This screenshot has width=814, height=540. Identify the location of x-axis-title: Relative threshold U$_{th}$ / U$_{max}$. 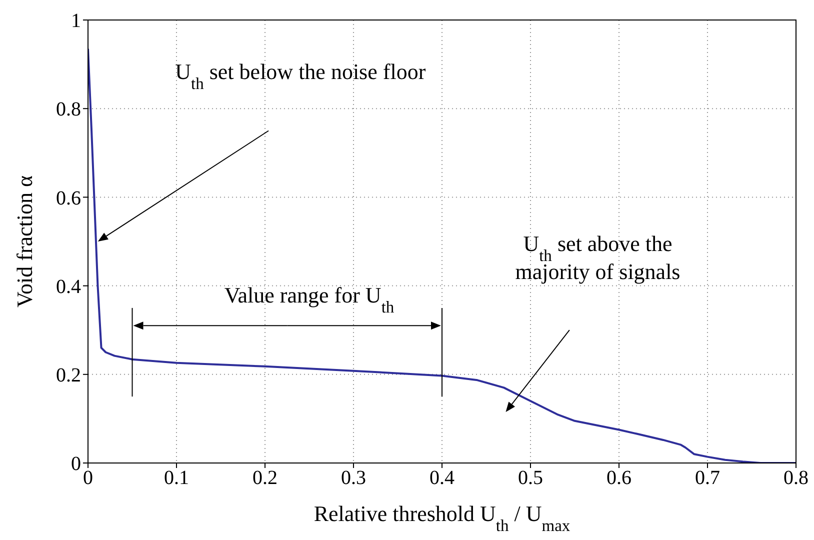
(442, 517).